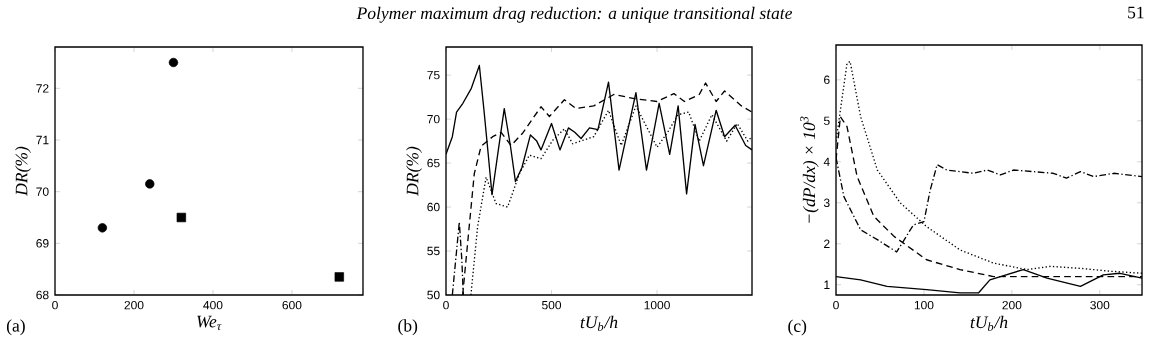 Image resolution: width=1150 pixels, height=344 pixels. I want to click on y-tick-label: 4, so click(826, 161).